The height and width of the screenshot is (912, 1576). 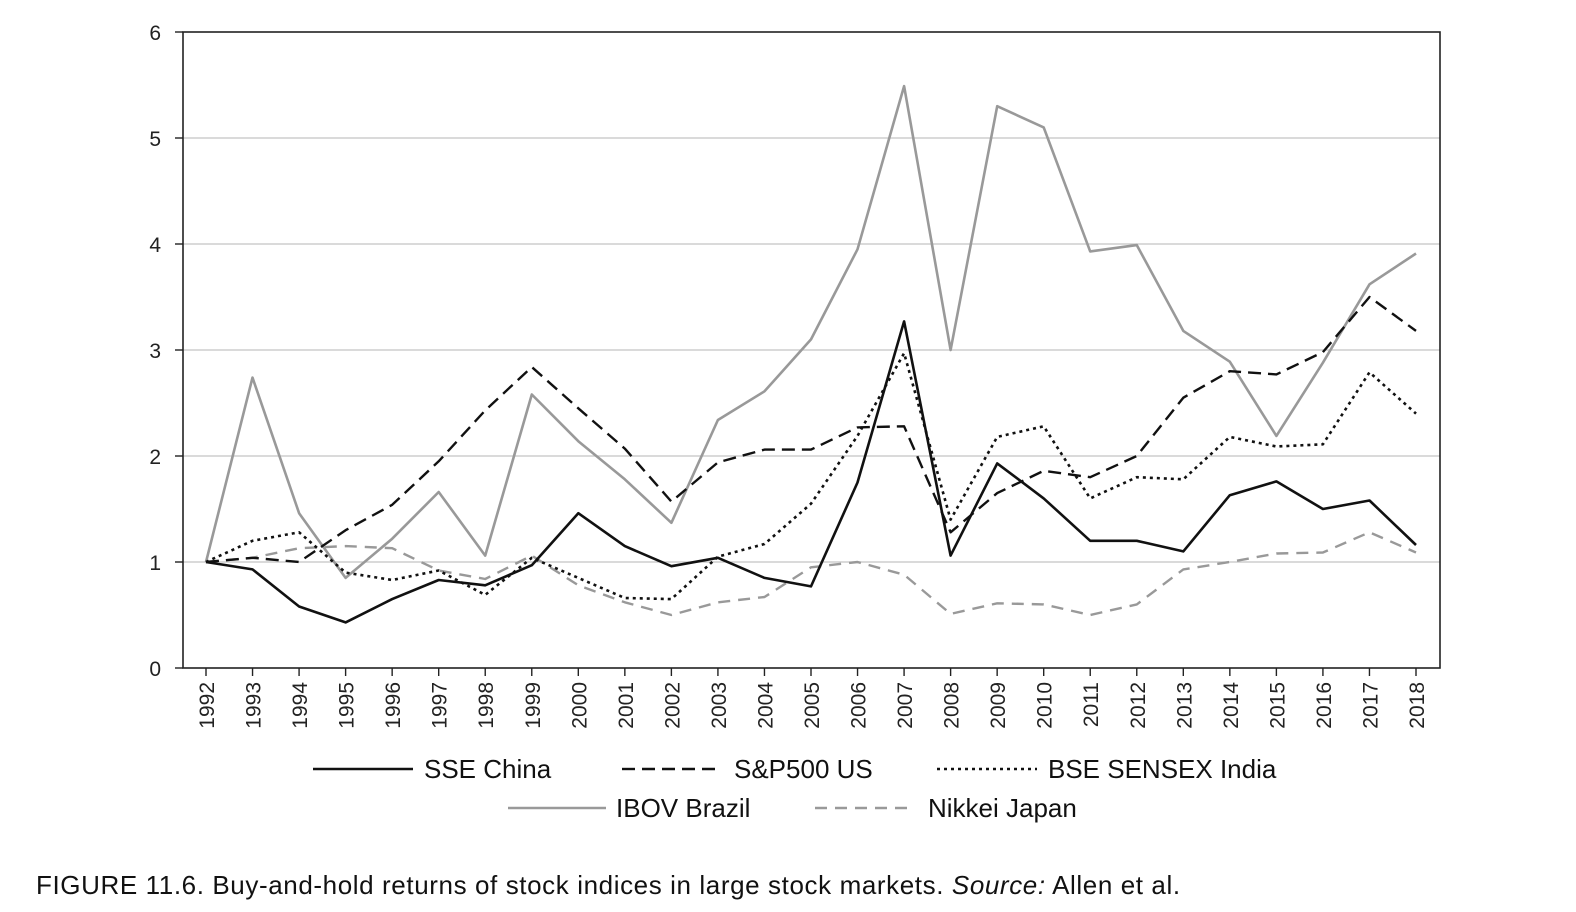 I want to click on caption-source-text: Allen et al., so click(x=1113, y=885).